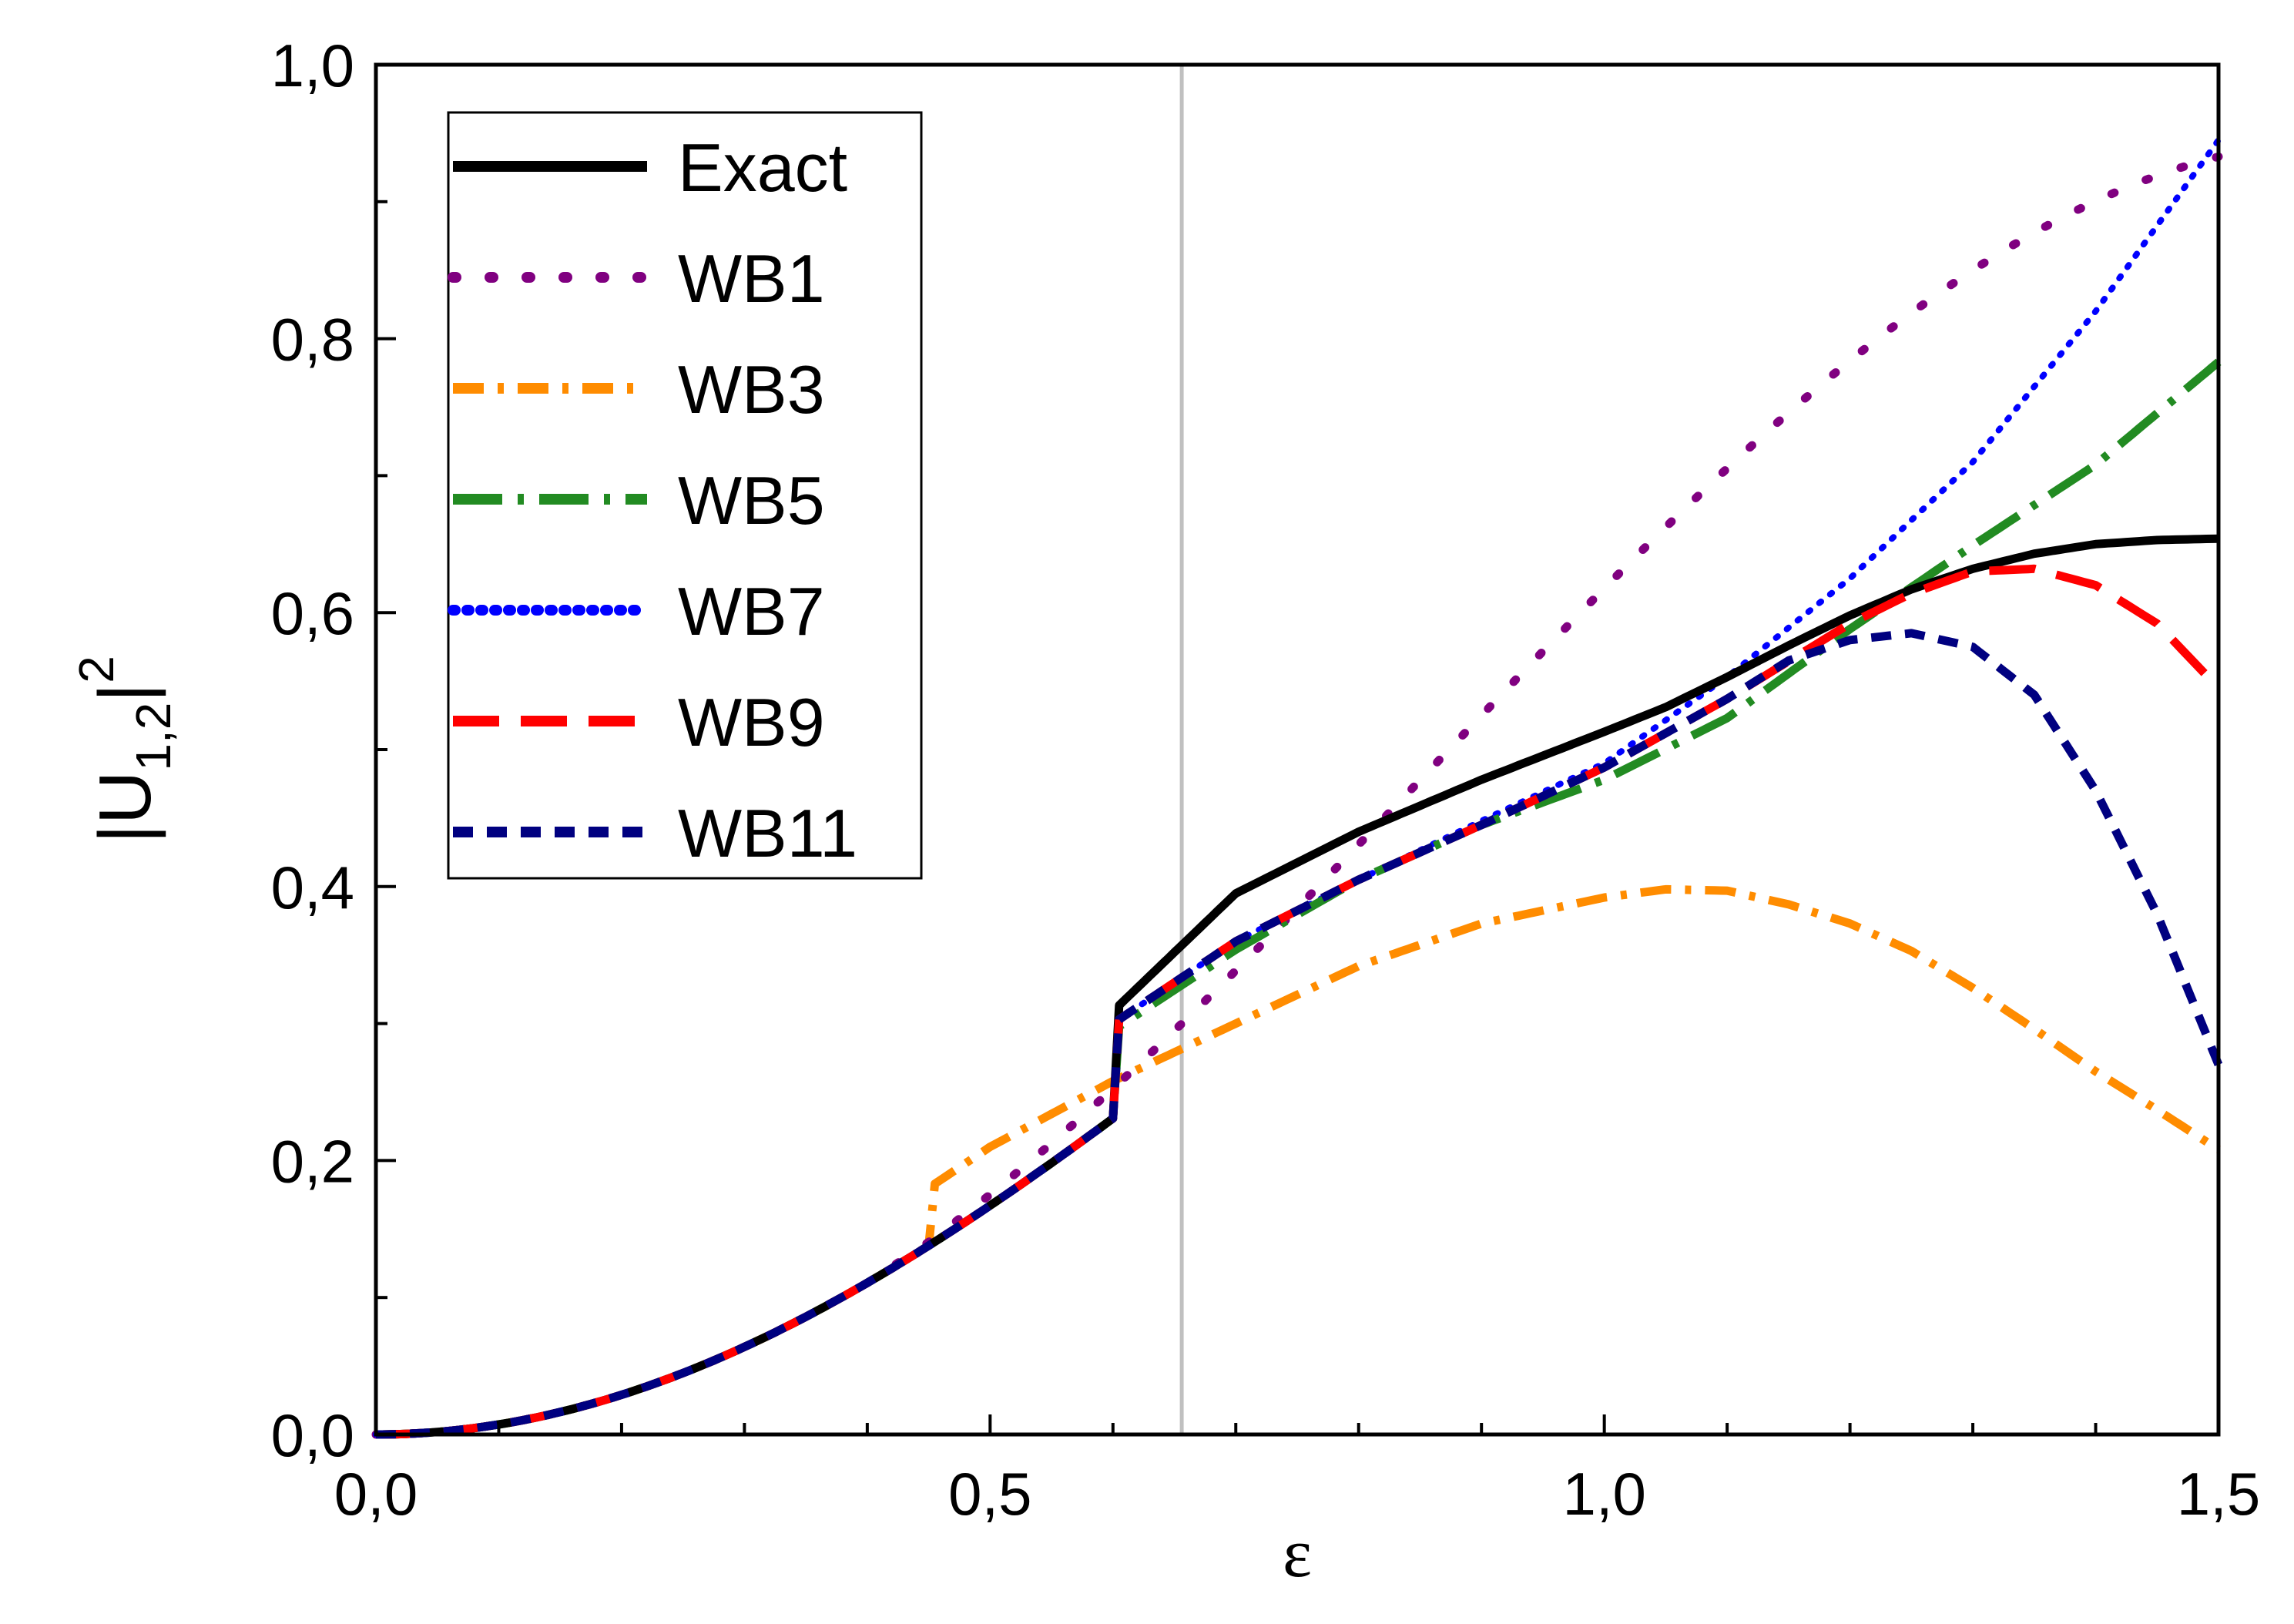  What do you see at coordinates (2218, 1494) in the screenshot?
I see `x-tick-label: 1,5` at bounding box center [2218, 1494].